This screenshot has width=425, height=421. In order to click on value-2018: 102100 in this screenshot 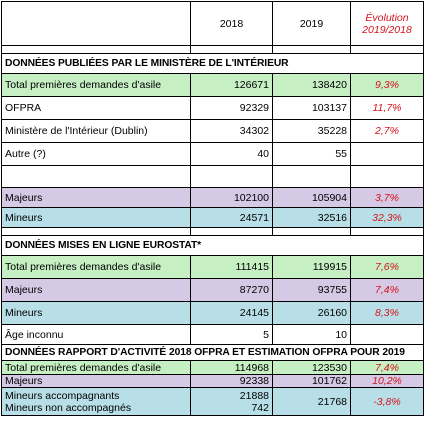, I will do `click(231, 197)`.